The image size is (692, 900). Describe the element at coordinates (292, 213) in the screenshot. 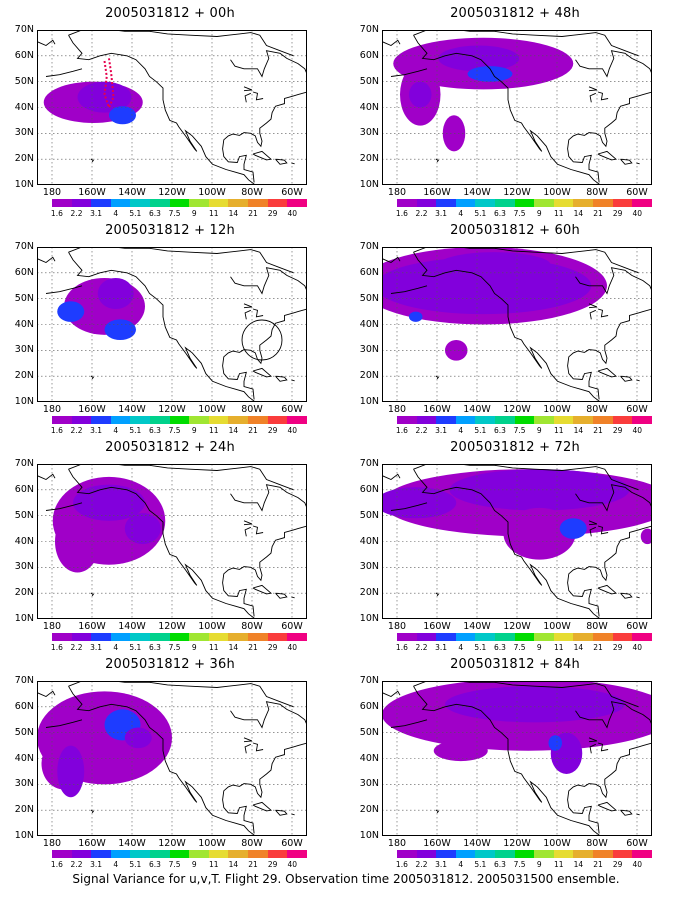

I see `colorbar-label: 40` at that location.